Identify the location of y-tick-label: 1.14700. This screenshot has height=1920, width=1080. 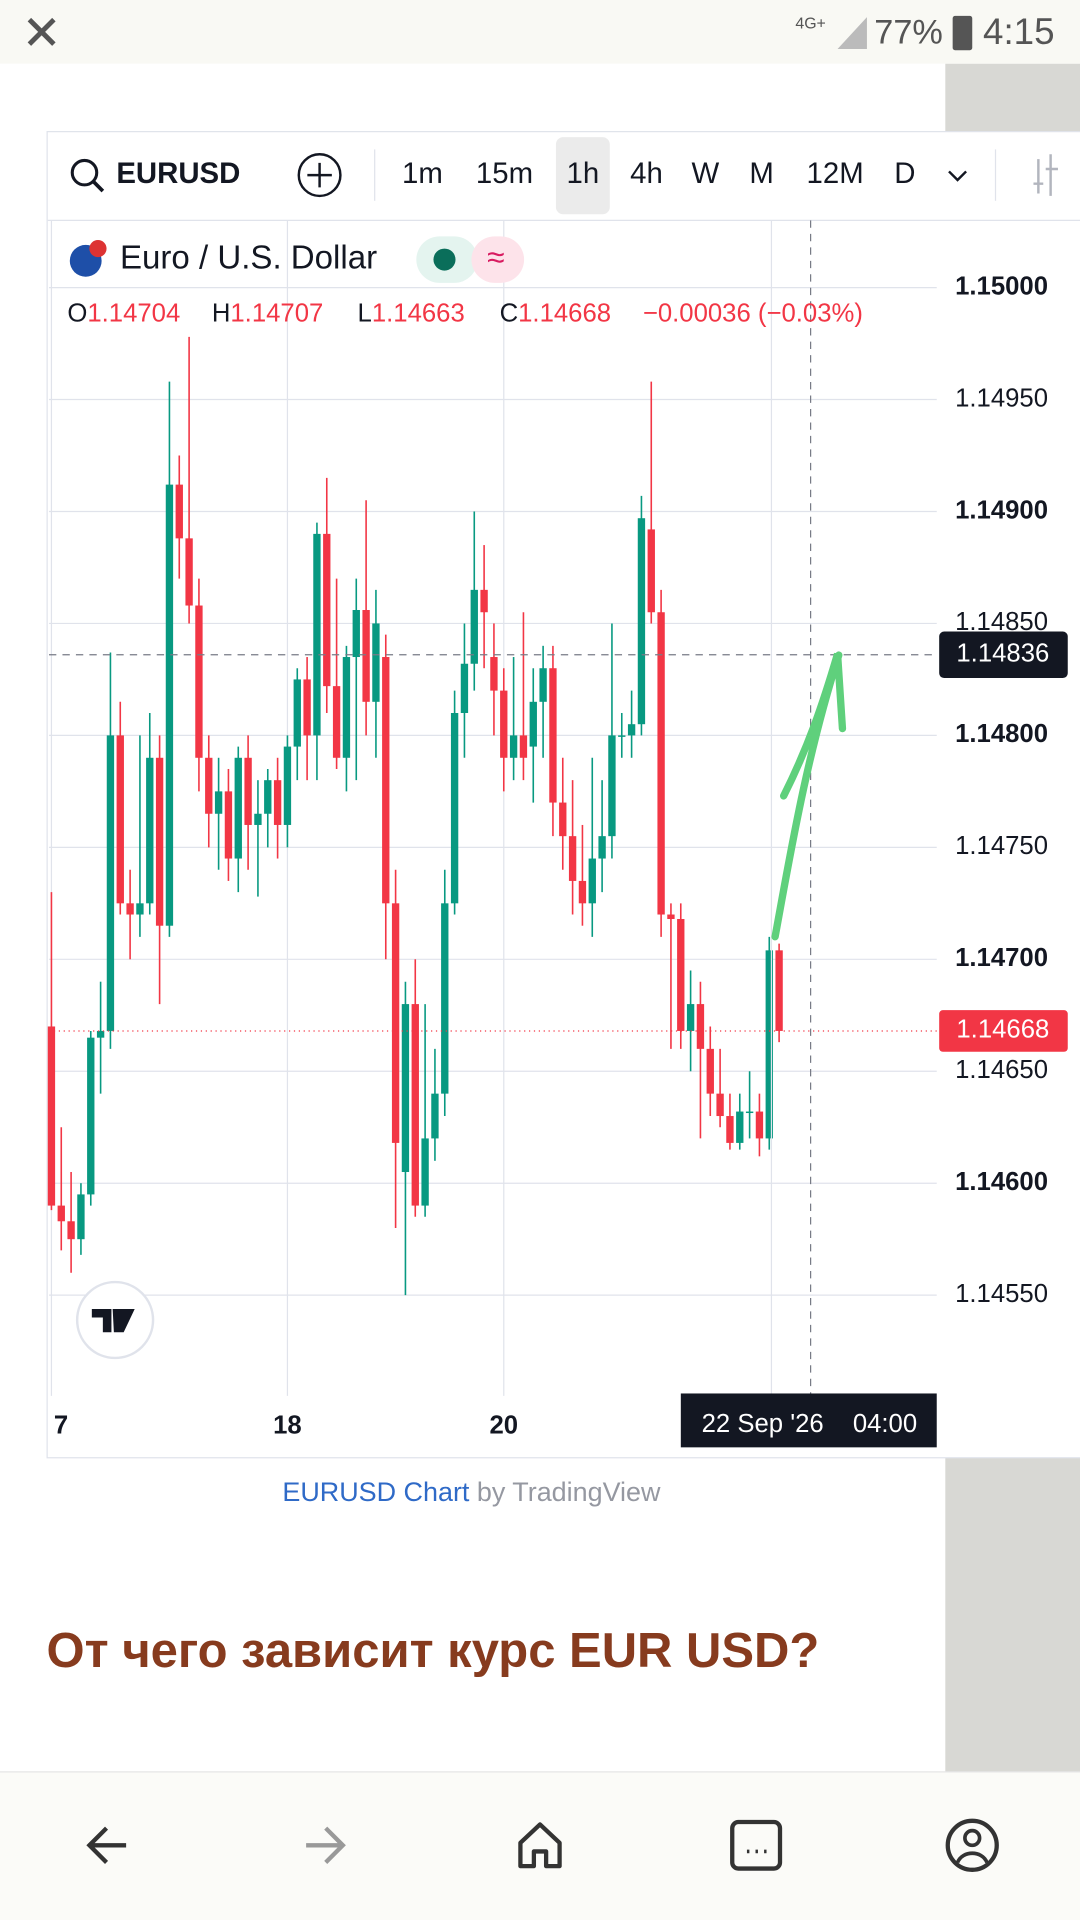
(1001, 958).